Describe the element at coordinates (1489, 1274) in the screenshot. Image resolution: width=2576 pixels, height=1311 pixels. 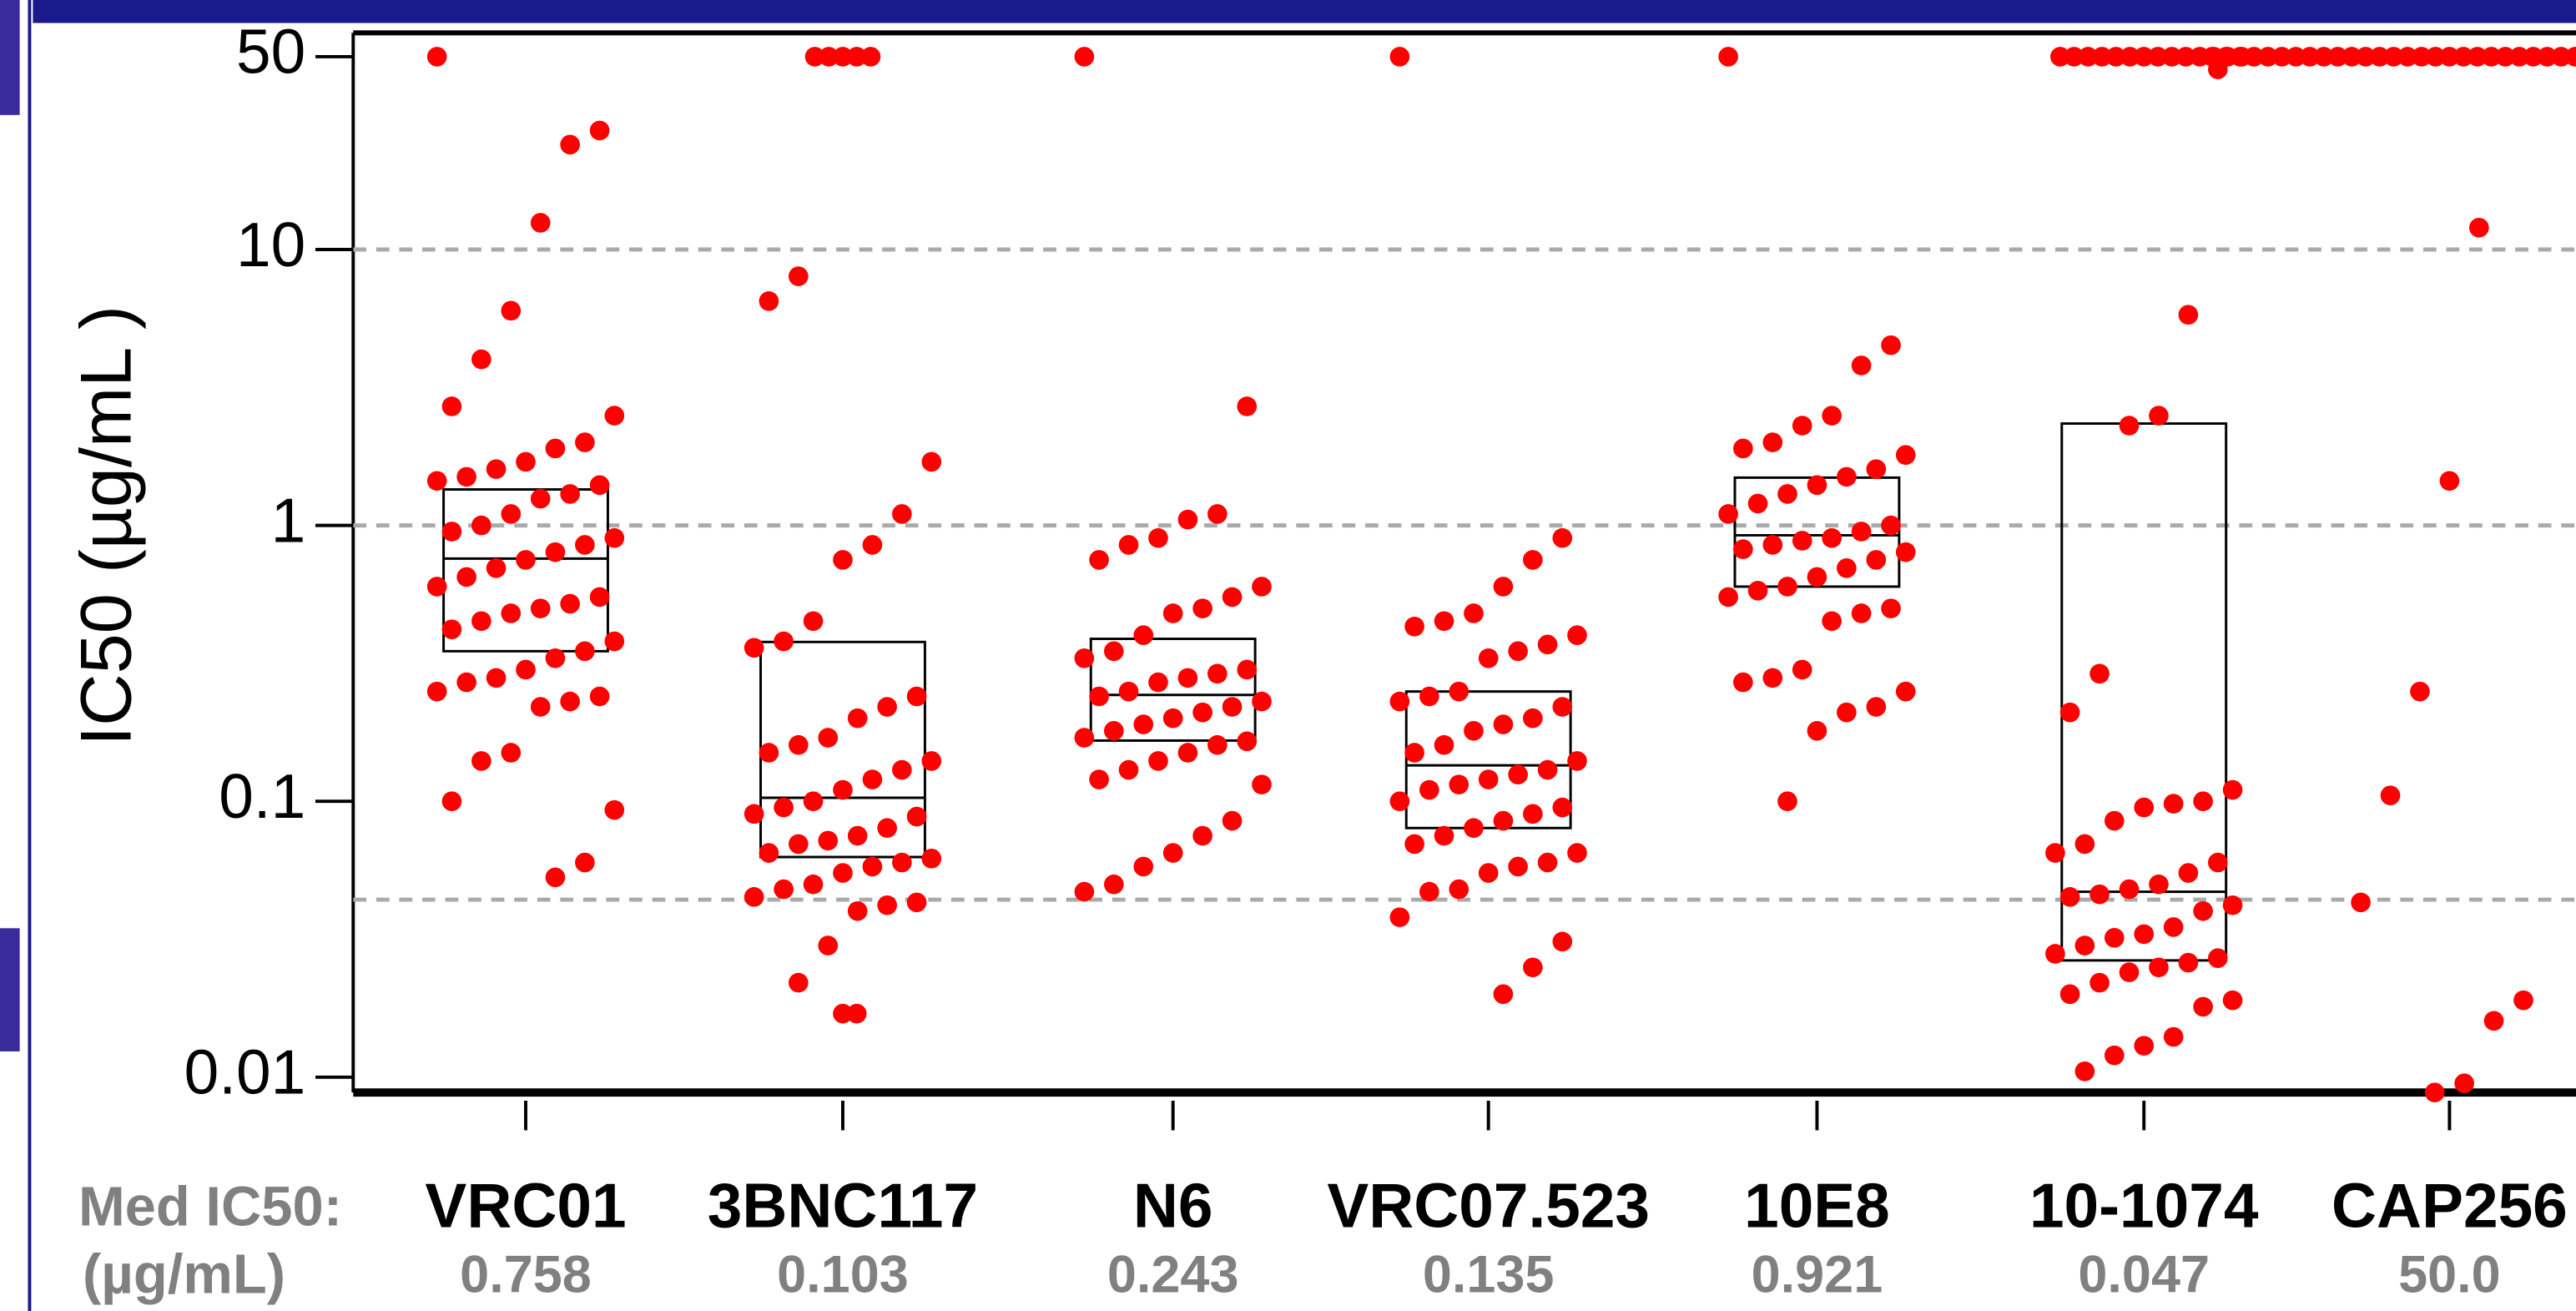
I see `median-label: 0.135` at that location.